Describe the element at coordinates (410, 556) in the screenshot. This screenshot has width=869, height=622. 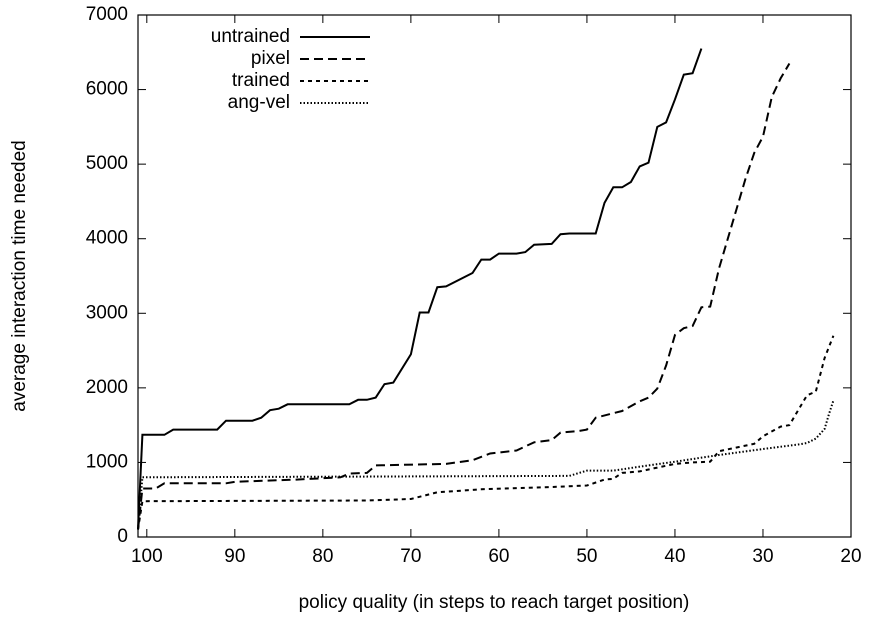
I see `x-tick-label: 70` at that location.